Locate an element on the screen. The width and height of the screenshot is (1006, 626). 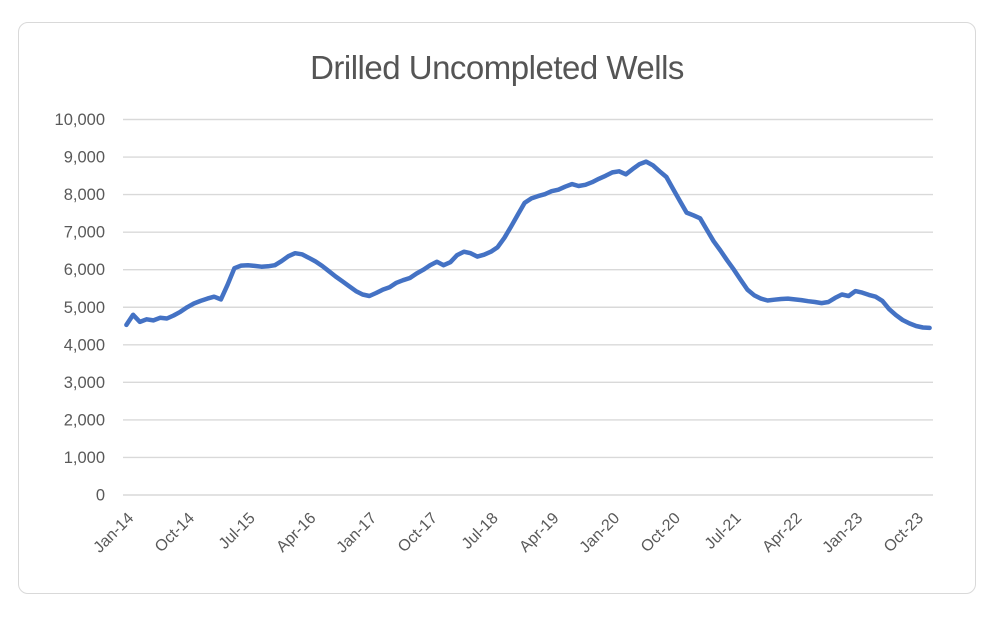
x-axis-tick-label: Jan-23 is located at coordinates (843, 533).